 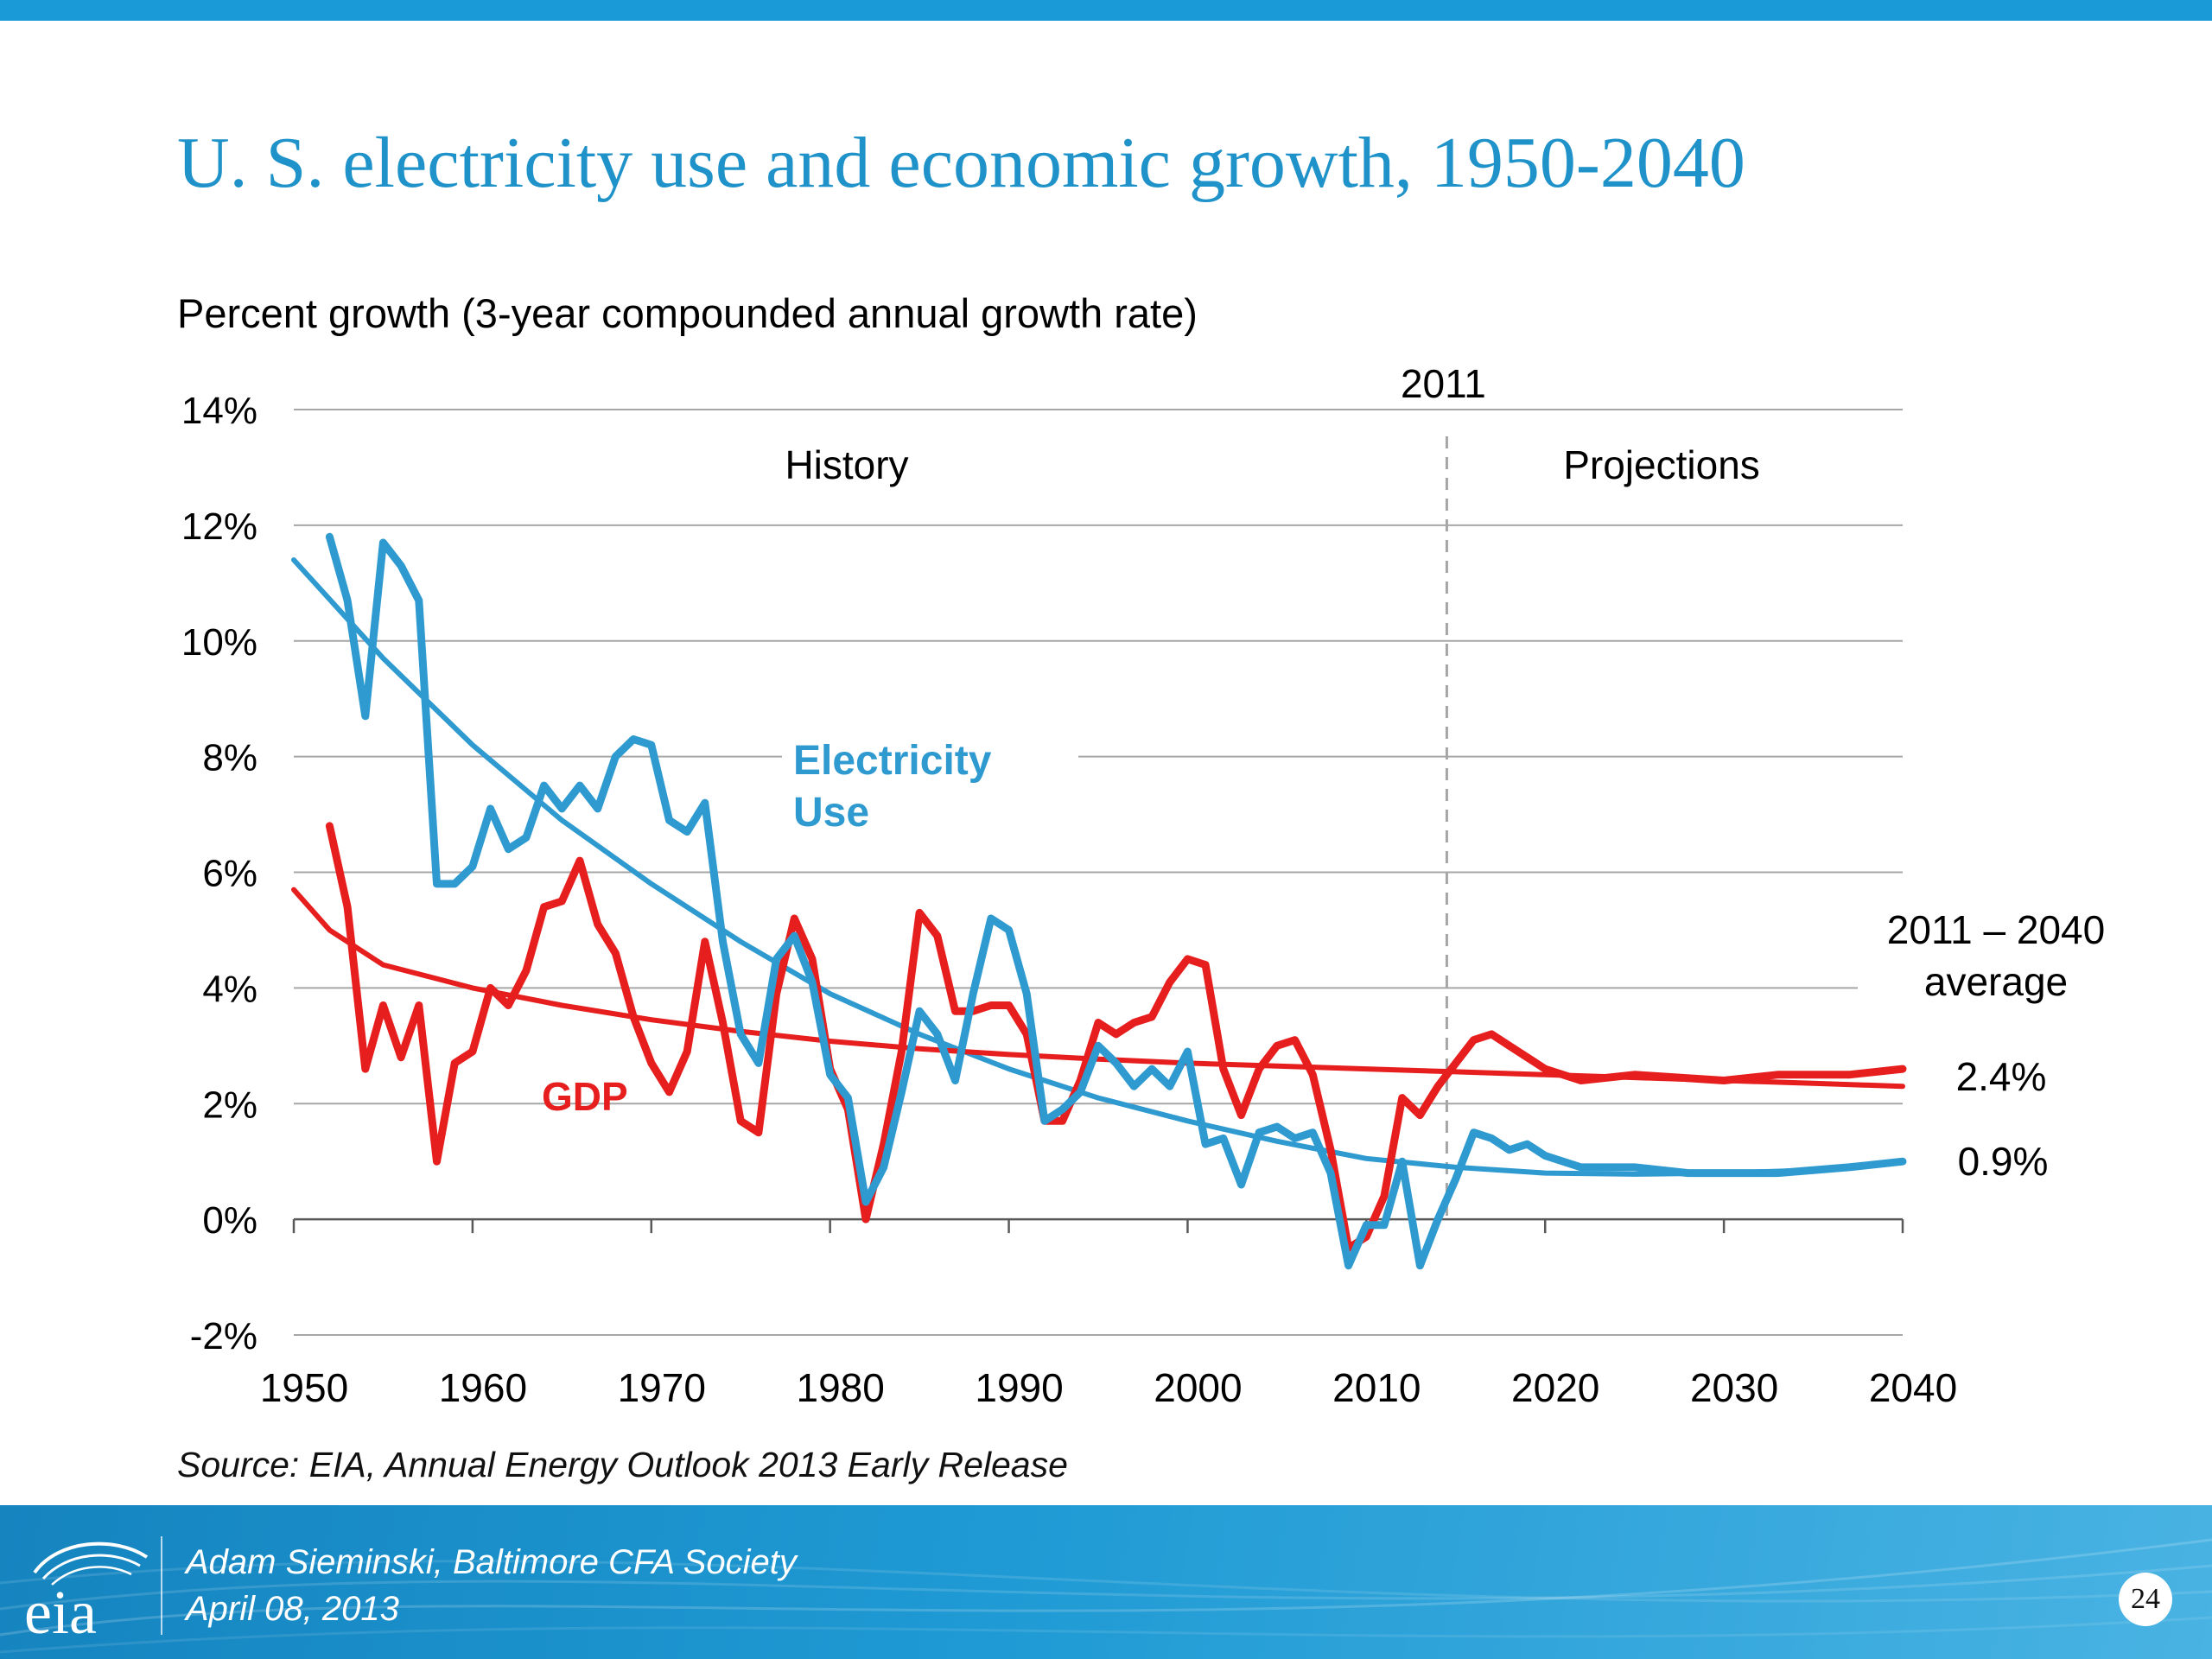 I want to click on electricity-series-label: Electricity, so click(x=892, y=761).